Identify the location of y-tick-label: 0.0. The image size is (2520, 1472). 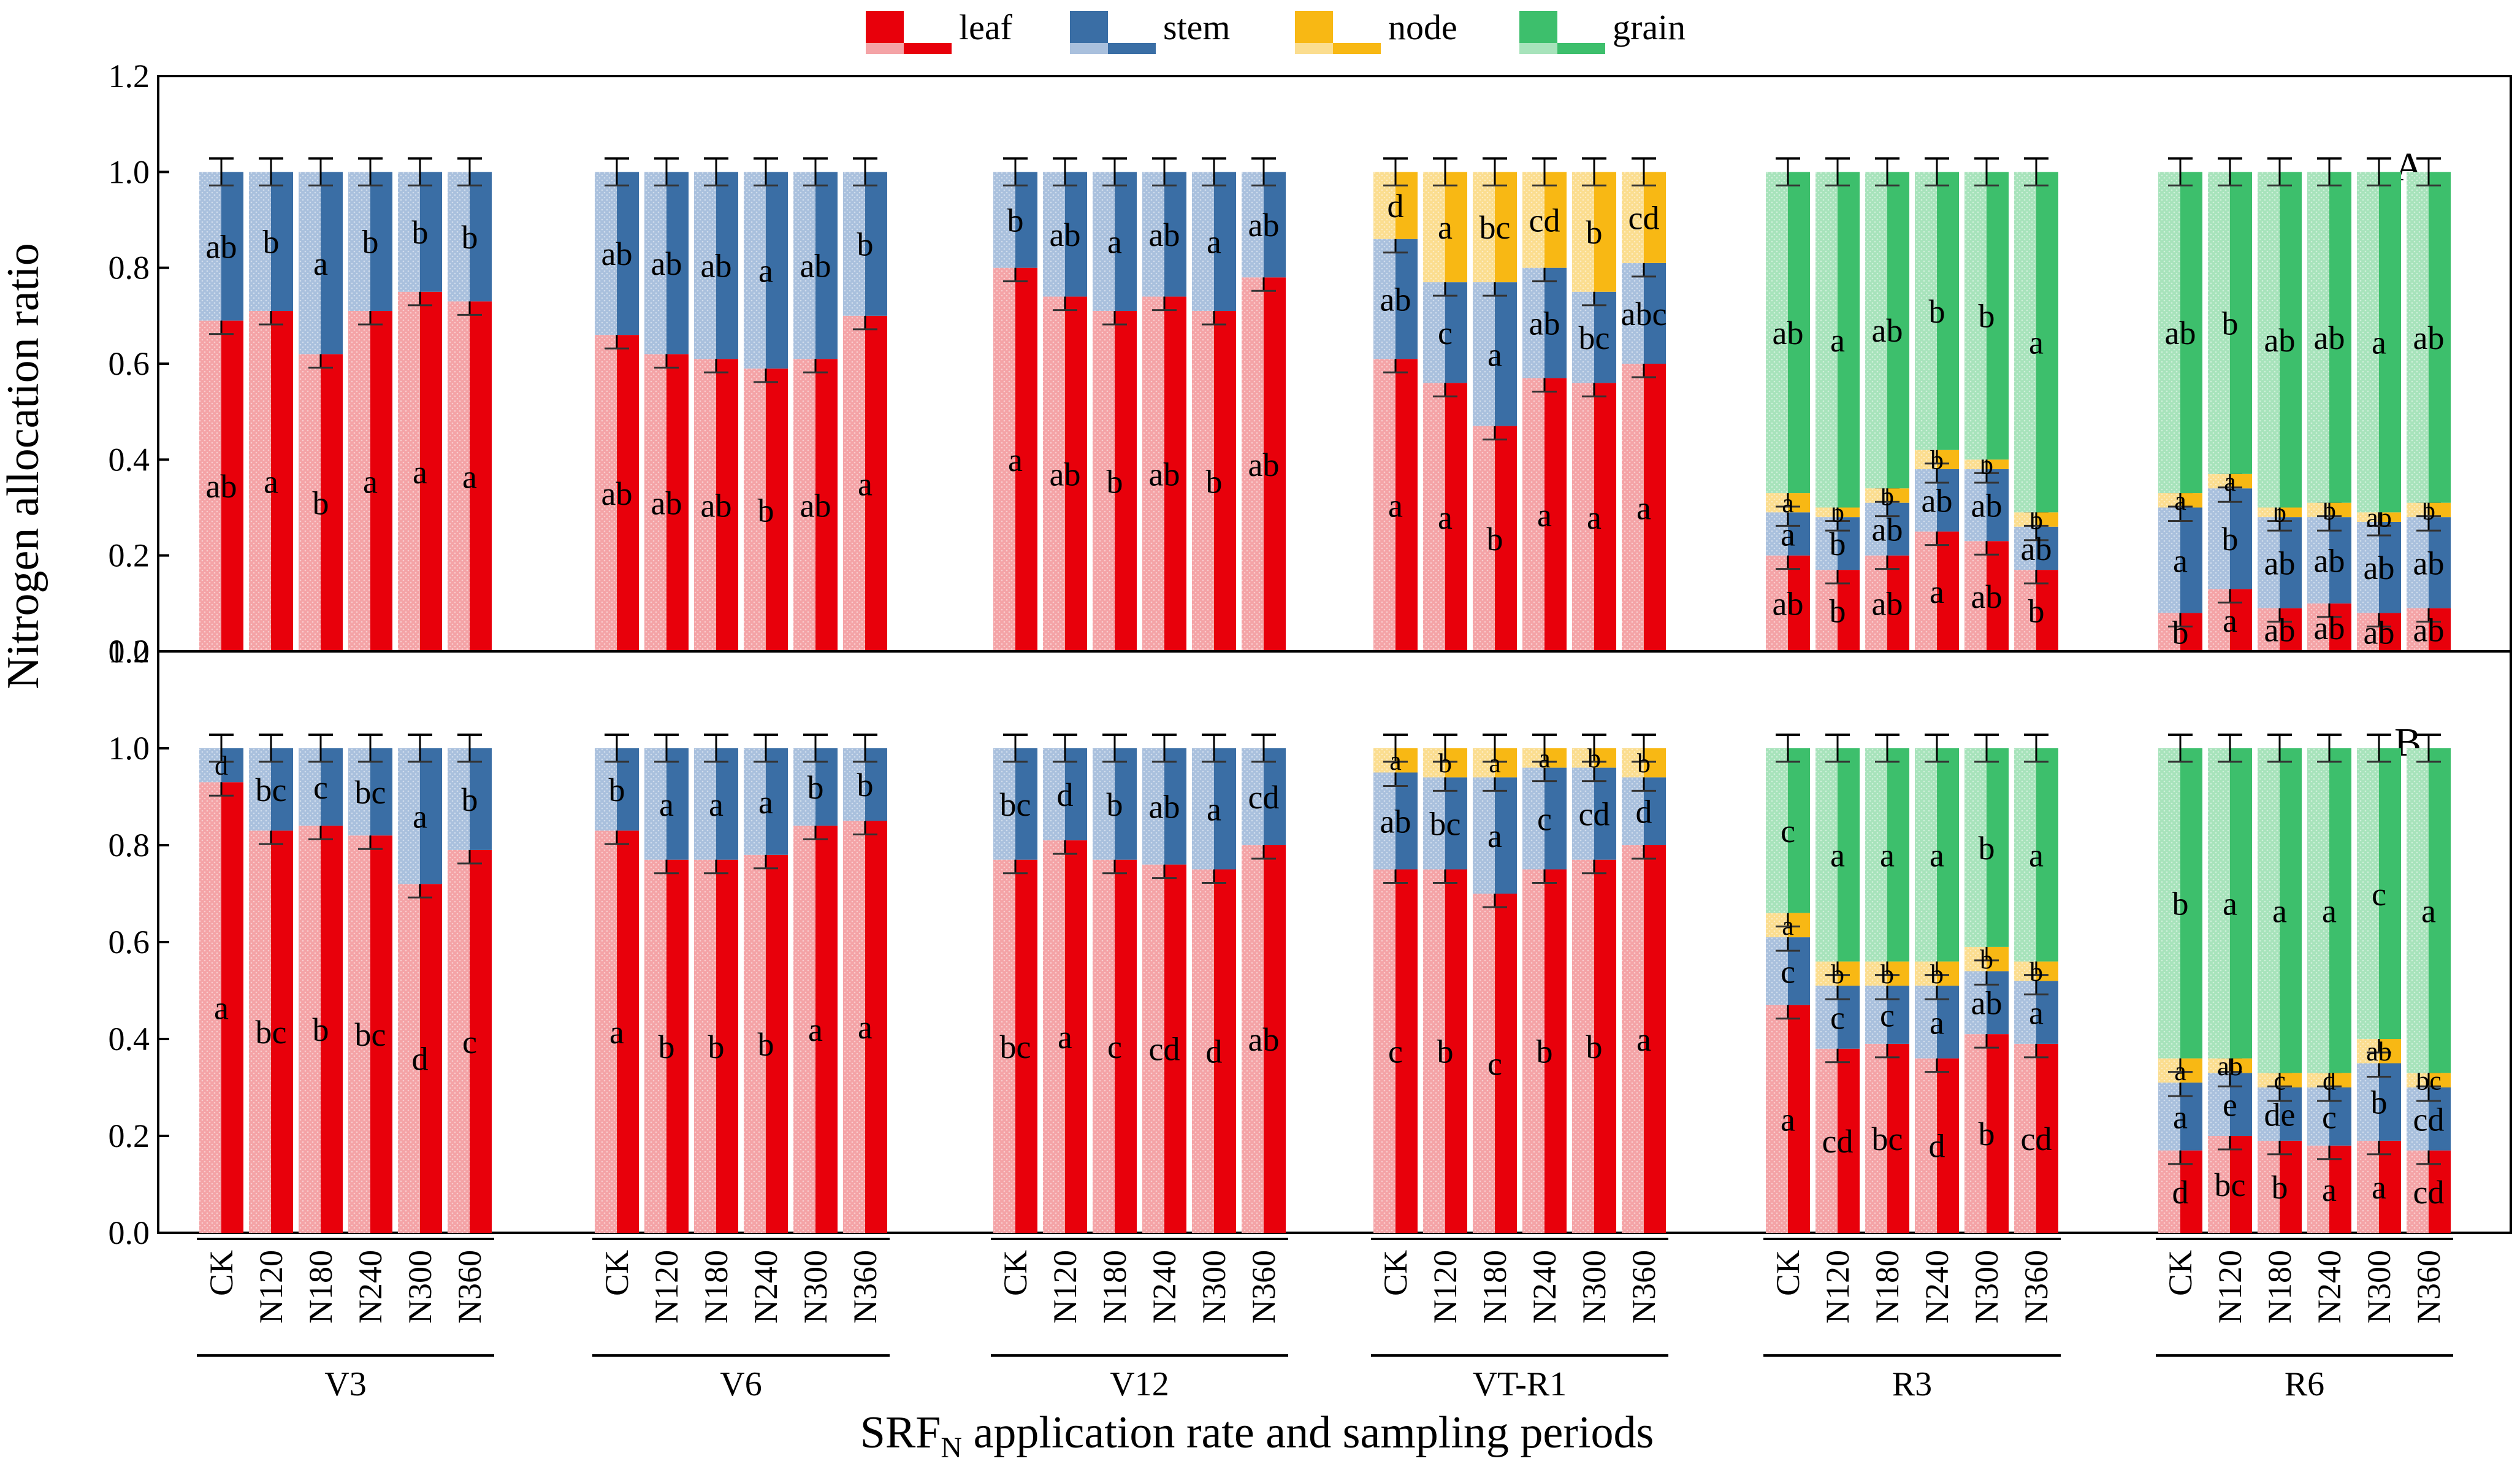
(129, 1232).